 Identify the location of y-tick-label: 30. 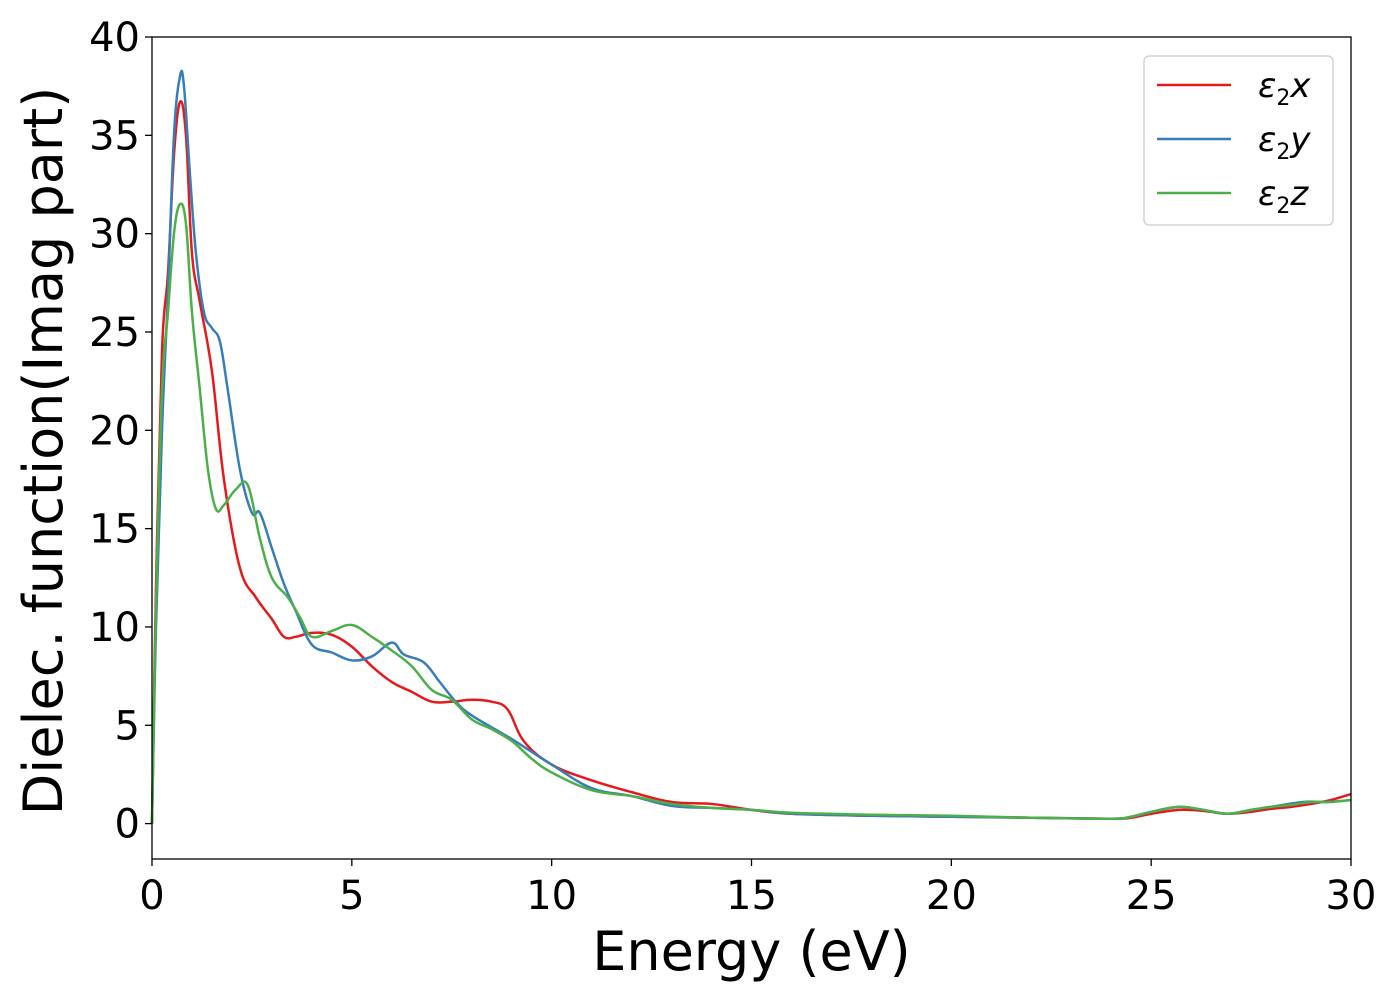
(114, 235).